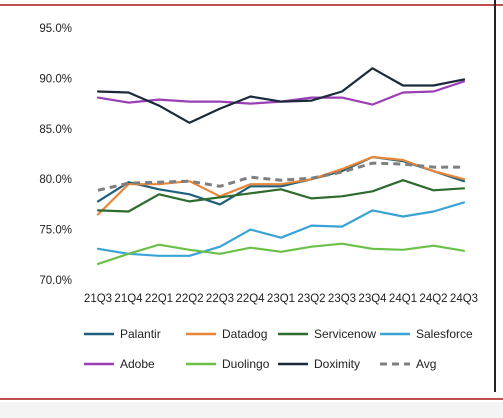 The height and width of the screenshot is (418, 503). What do you see at coordinates (250, 299) in the screenshot?
I see `x-tick-label: 22Q4` at bounding box center [250, 299].